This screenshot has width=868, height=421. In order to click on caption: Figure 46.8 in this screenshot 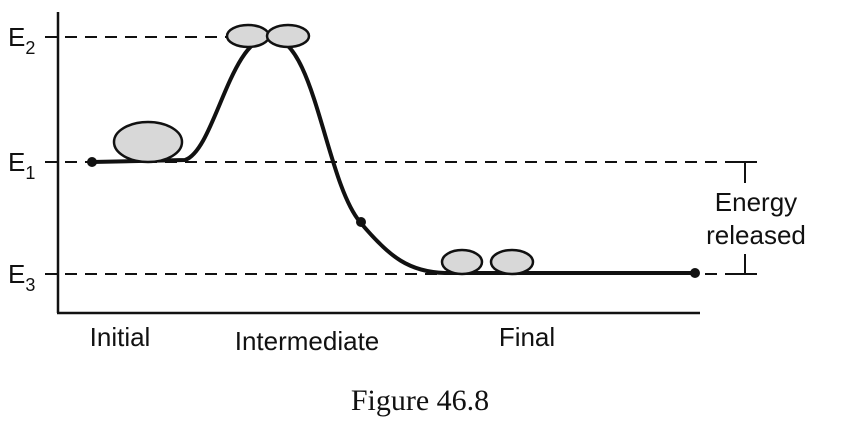, I will do `click(420, 400)`.